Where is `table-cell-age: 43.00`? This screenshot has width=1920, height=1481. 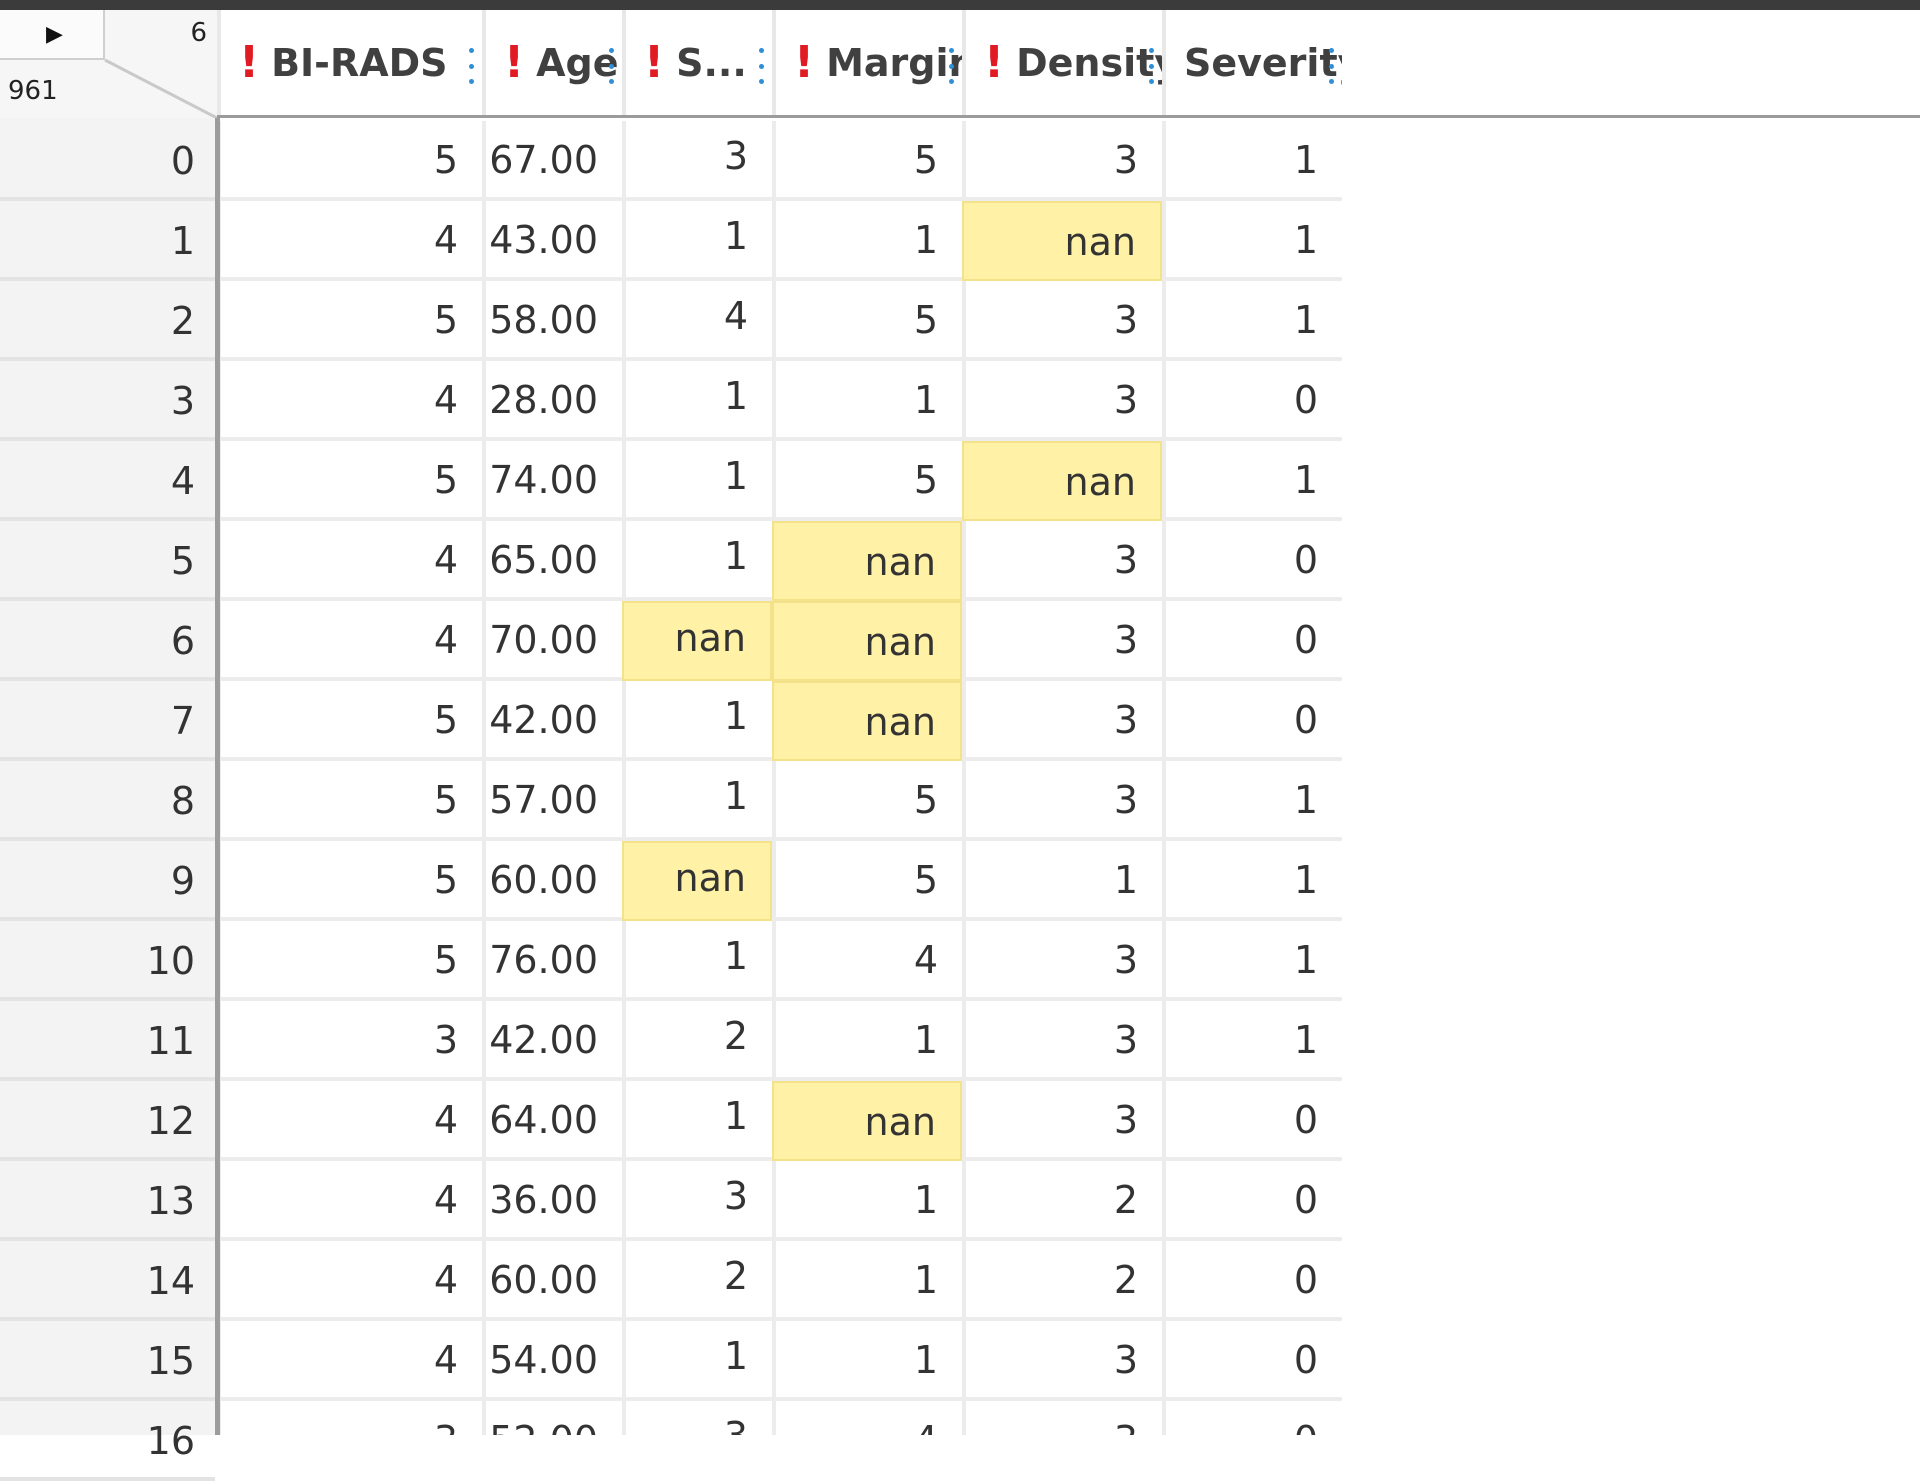 table-cell-age: 43.00 is located at coordinates (552, 241).